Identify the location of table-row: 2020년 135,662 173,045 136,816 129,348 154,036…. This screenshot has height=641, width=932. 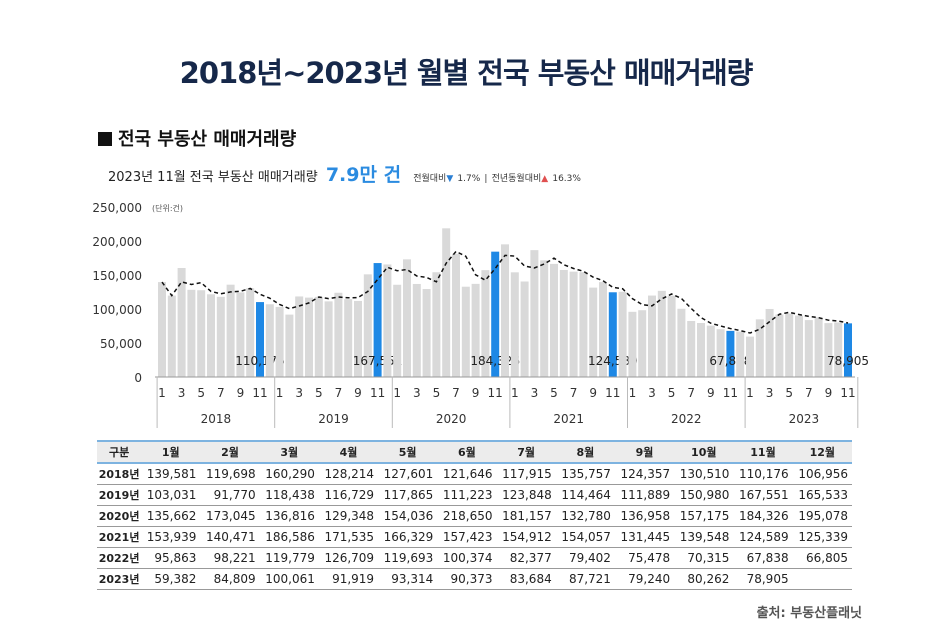
(474, 516).